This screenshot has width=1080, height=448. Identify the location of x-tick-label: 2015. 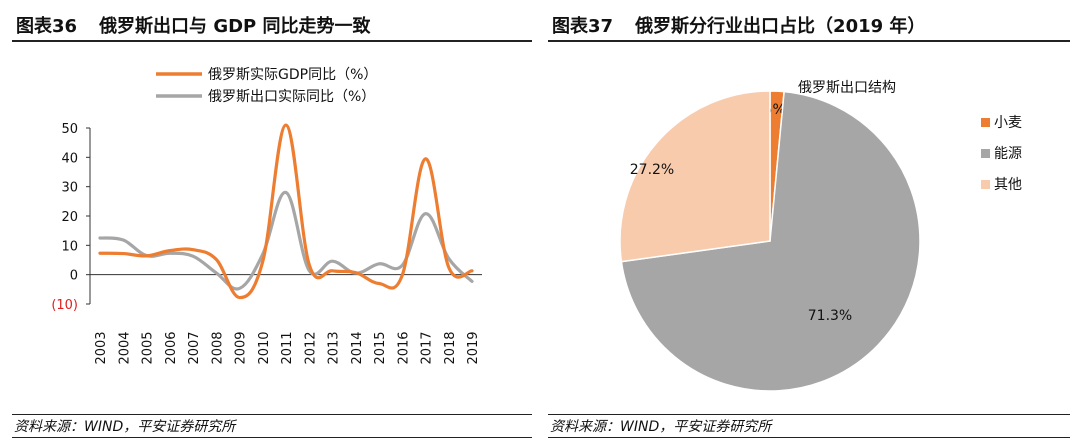
(380, 347).